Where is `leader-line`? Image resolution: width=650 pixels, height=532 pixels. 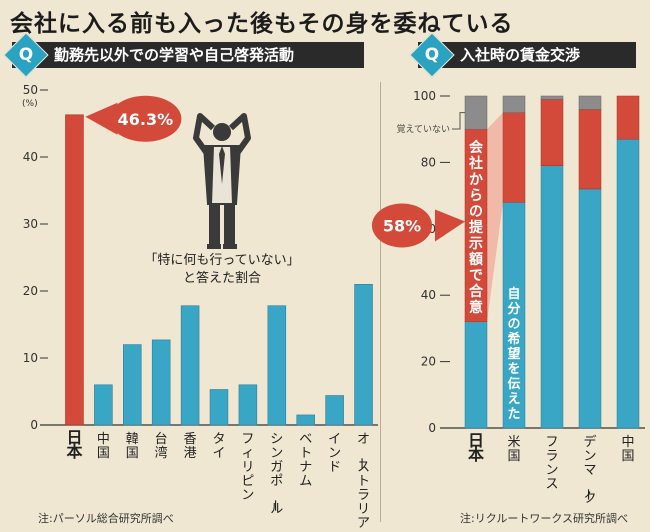
leader-line is located at coordinates (458, 121).